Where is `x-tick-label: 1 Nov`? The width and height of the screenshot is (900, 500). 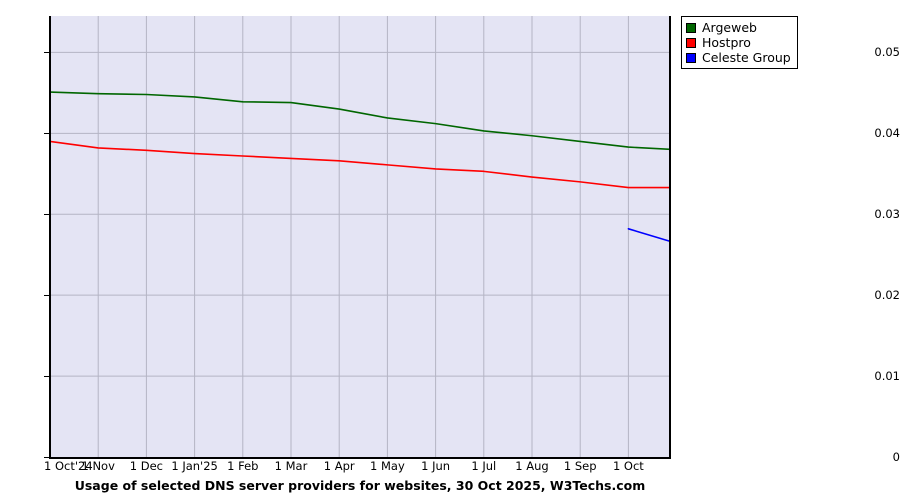
x-tick-label: 1 Nov is located at coordinates (98, 466).